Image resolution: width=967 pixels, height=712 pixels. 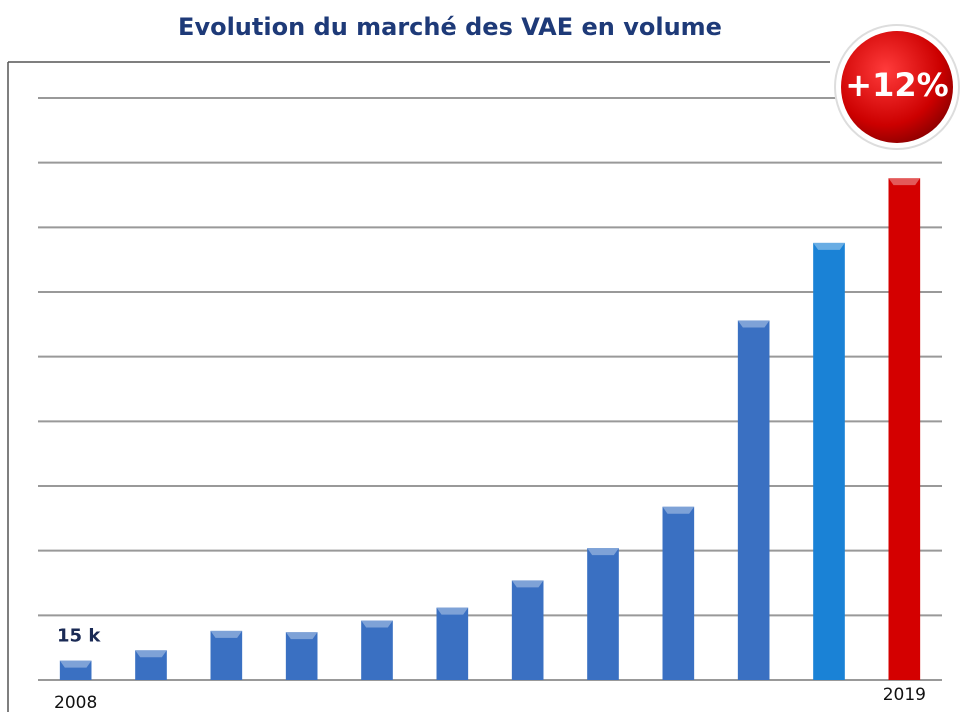 I want to click on badge, so click(x=897, y=87).